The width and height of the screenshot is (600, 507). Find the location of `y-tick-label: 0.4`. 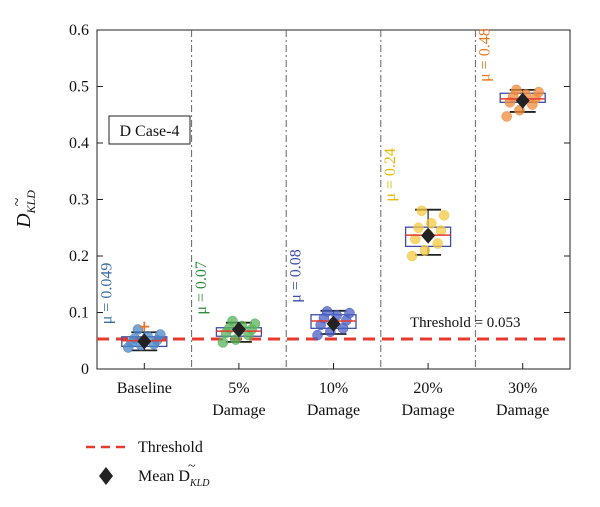

y-tick-label: 0.4 is located at coordinates (79, 143).